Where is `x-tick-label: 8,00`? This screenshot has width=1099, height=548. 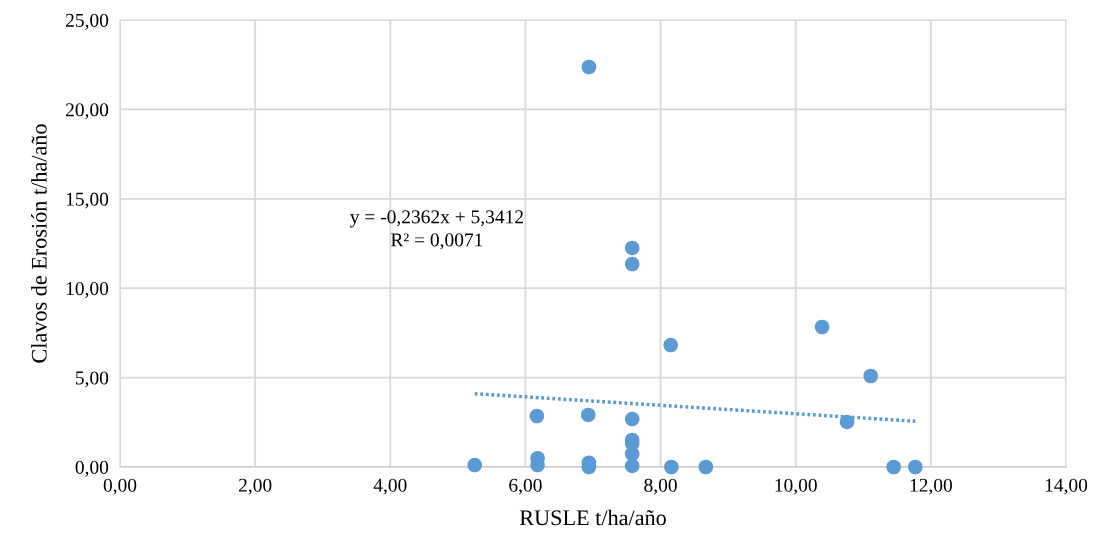 x-tick-label: 8,00 is located at coordinates (660, 486).